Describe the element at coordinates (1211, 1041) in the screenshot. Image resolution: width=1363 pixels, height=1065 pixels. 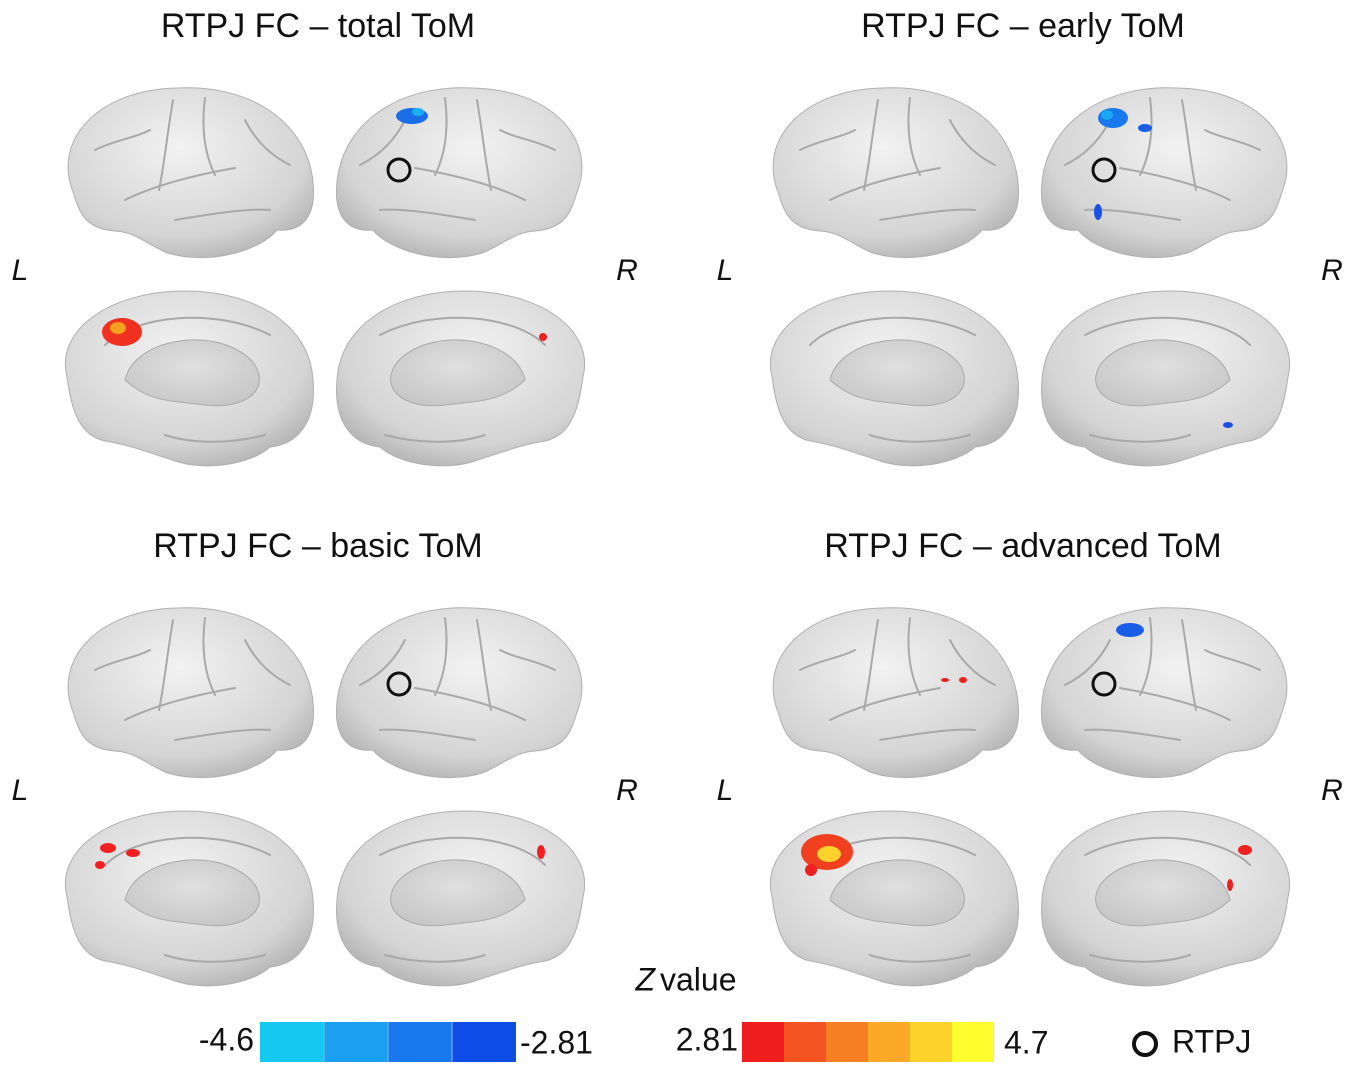
I see `legend-marker-label: RTPJ` at that location.